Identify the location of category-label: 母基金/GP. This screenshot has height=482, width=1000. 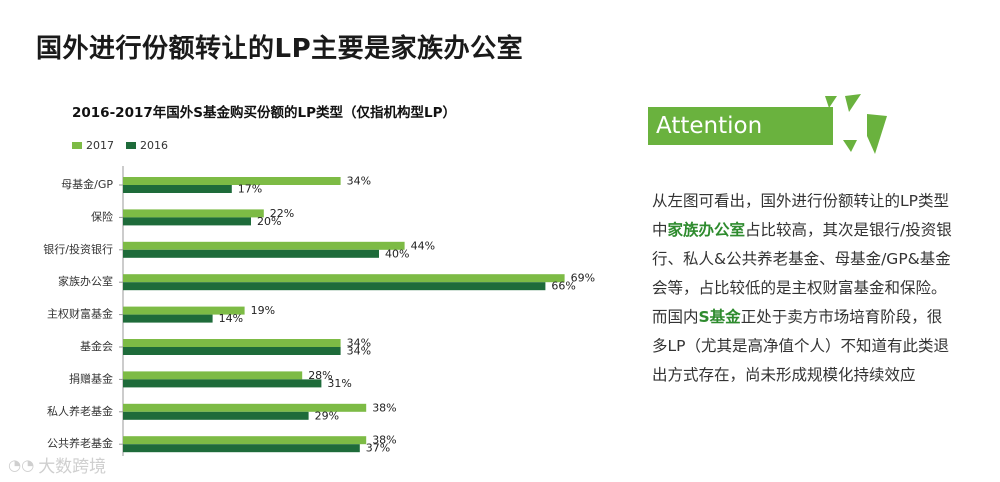
(87, 184).